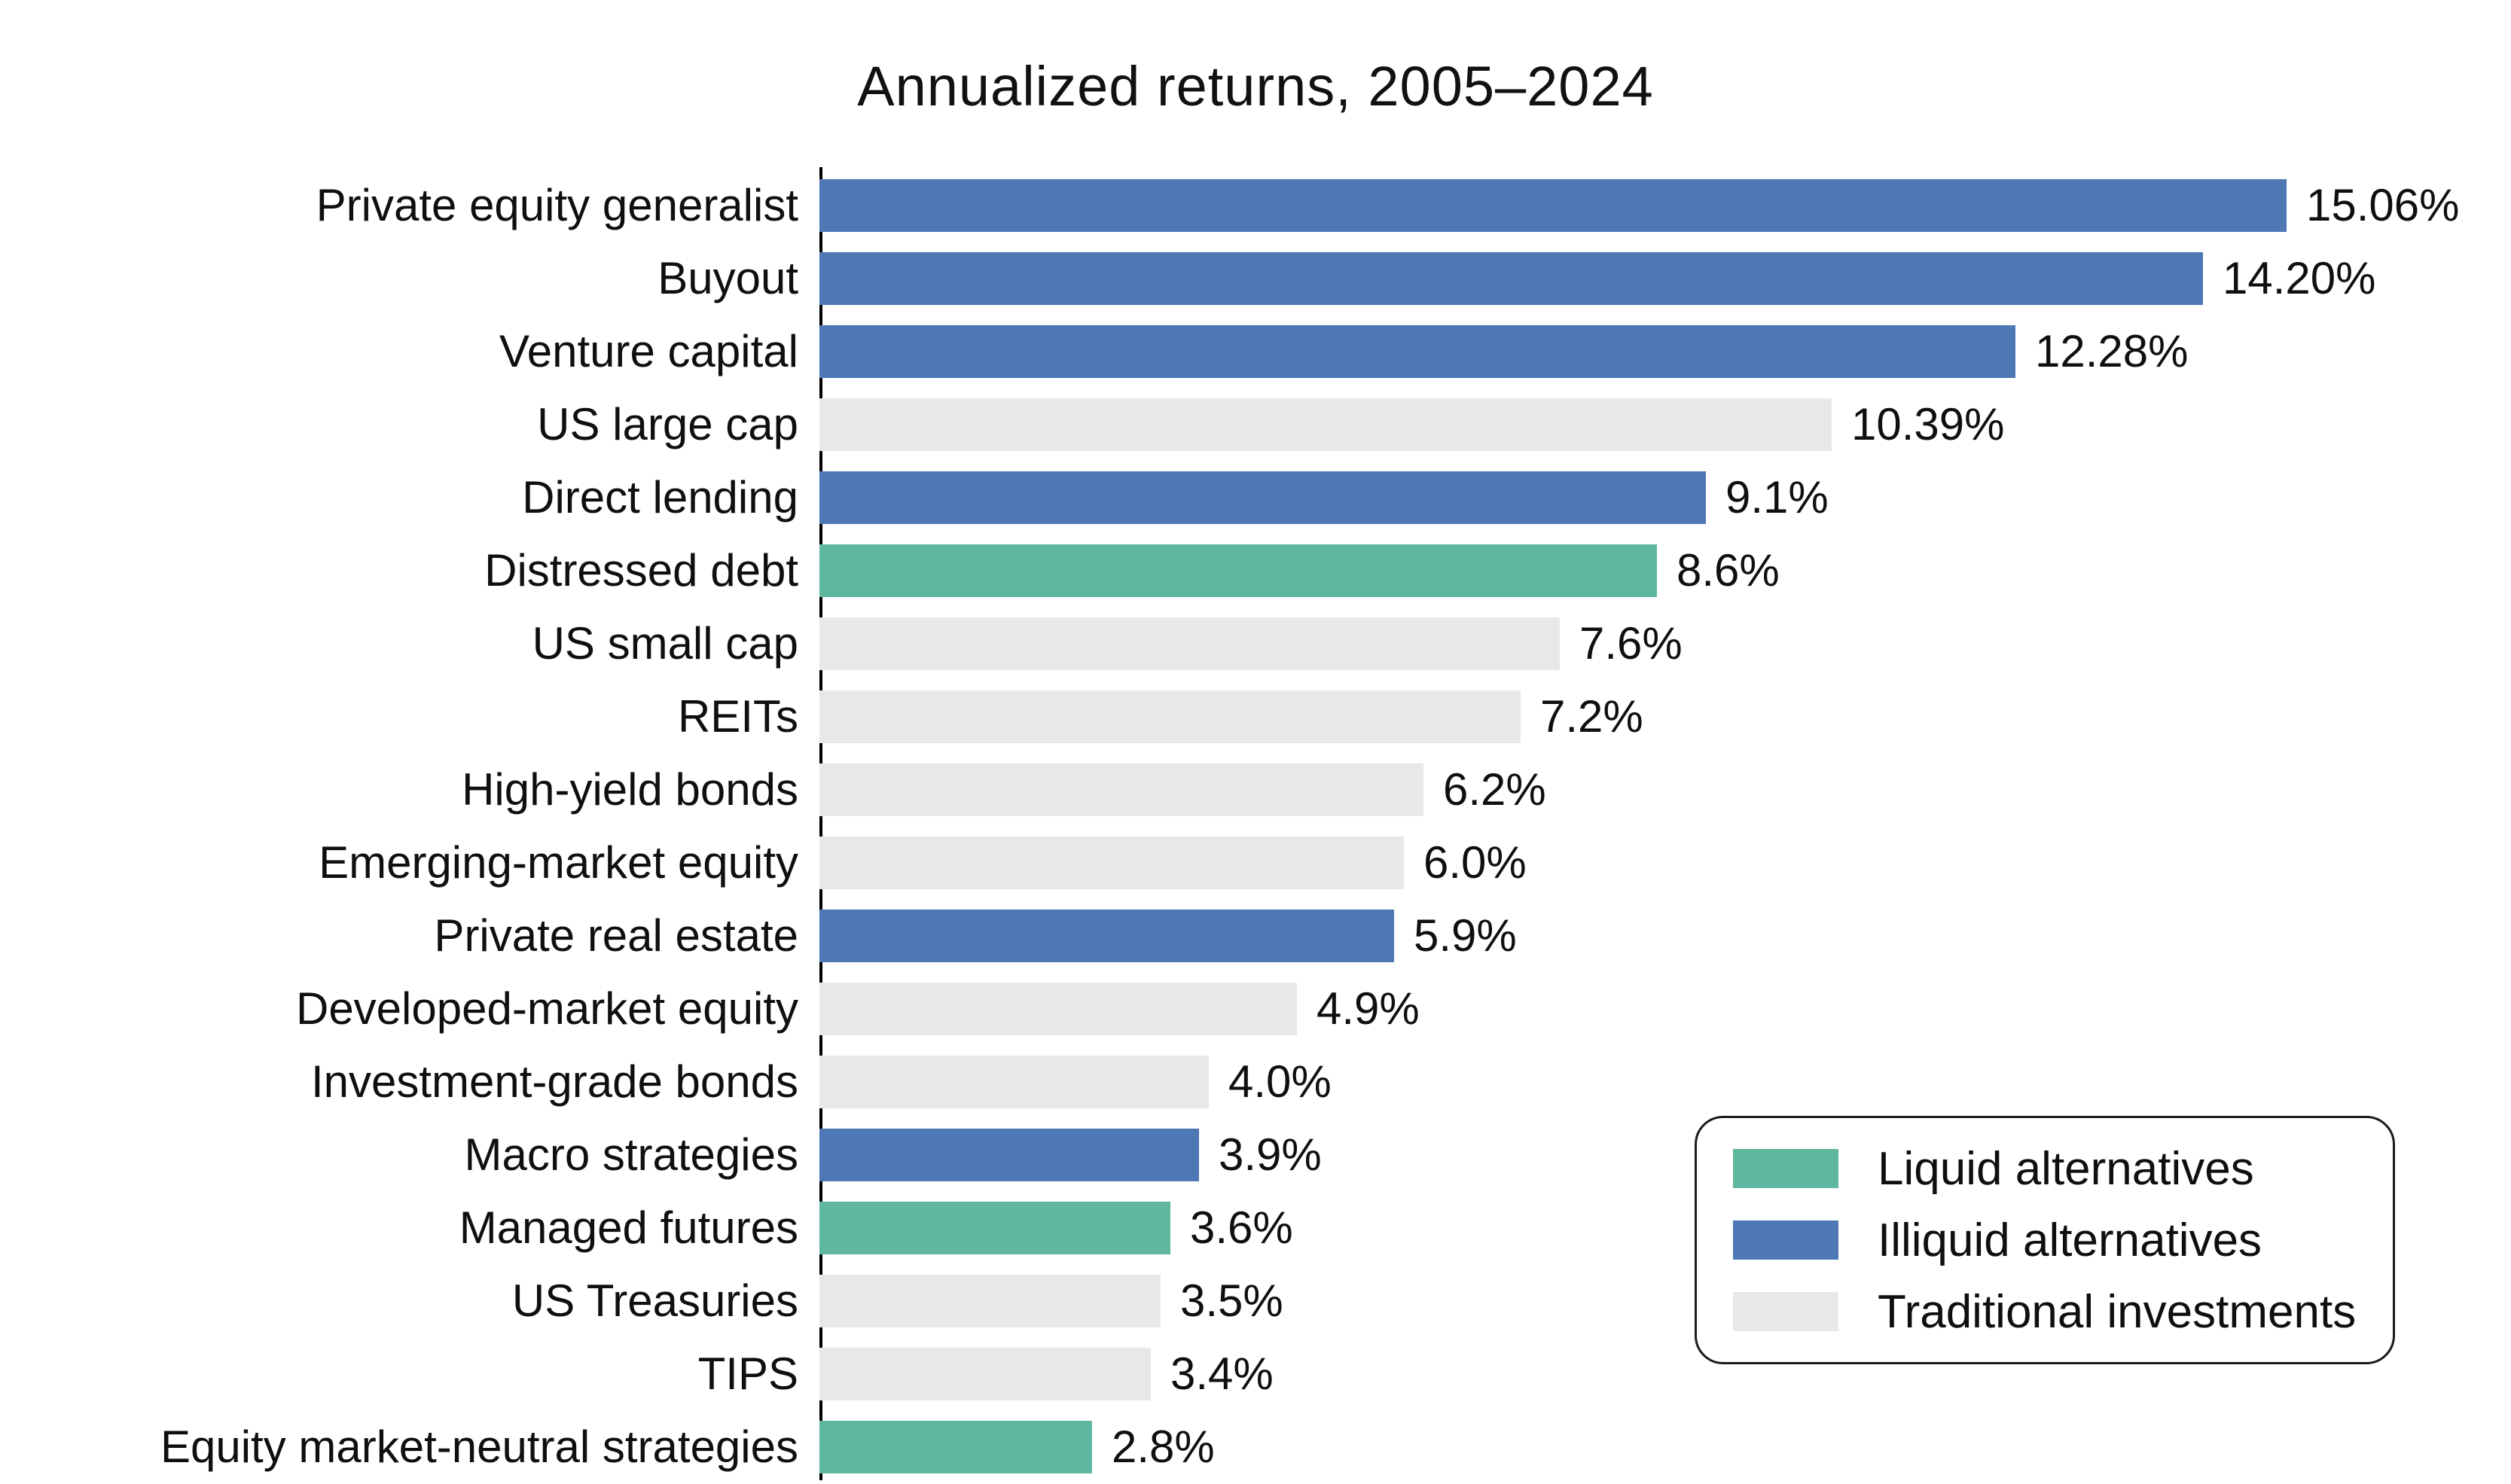 This screenshot has width=2511, height=1484. Describe the element at coordinates (1665, 1227) in the screenshot. I see `bar-area: 3.6%` at that location.